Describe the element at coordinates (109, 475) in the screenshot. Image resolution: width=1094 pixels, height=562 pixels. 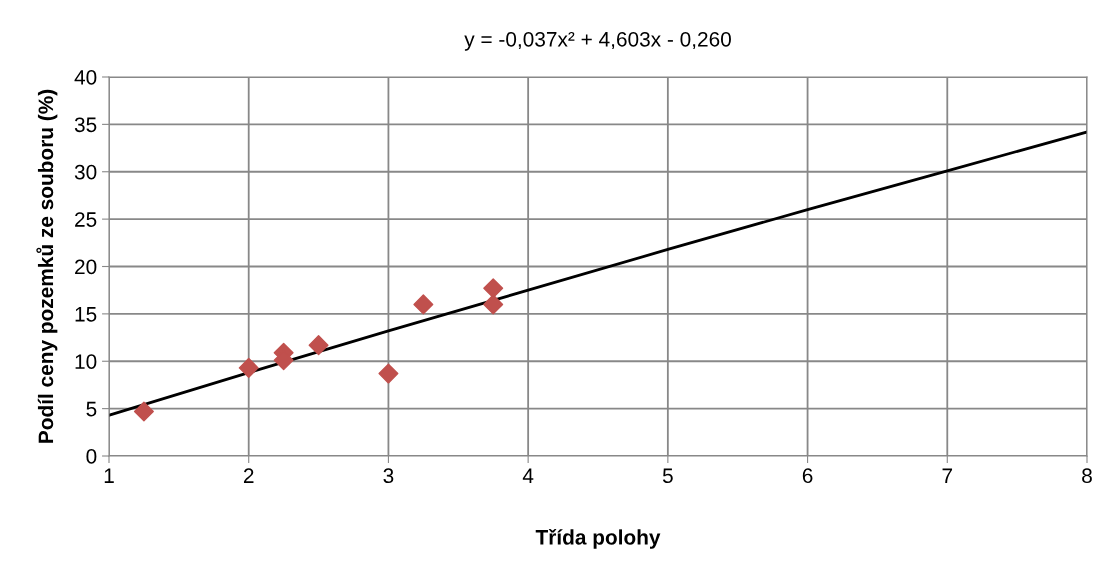
I see `x-tick-label: 1` at that location.